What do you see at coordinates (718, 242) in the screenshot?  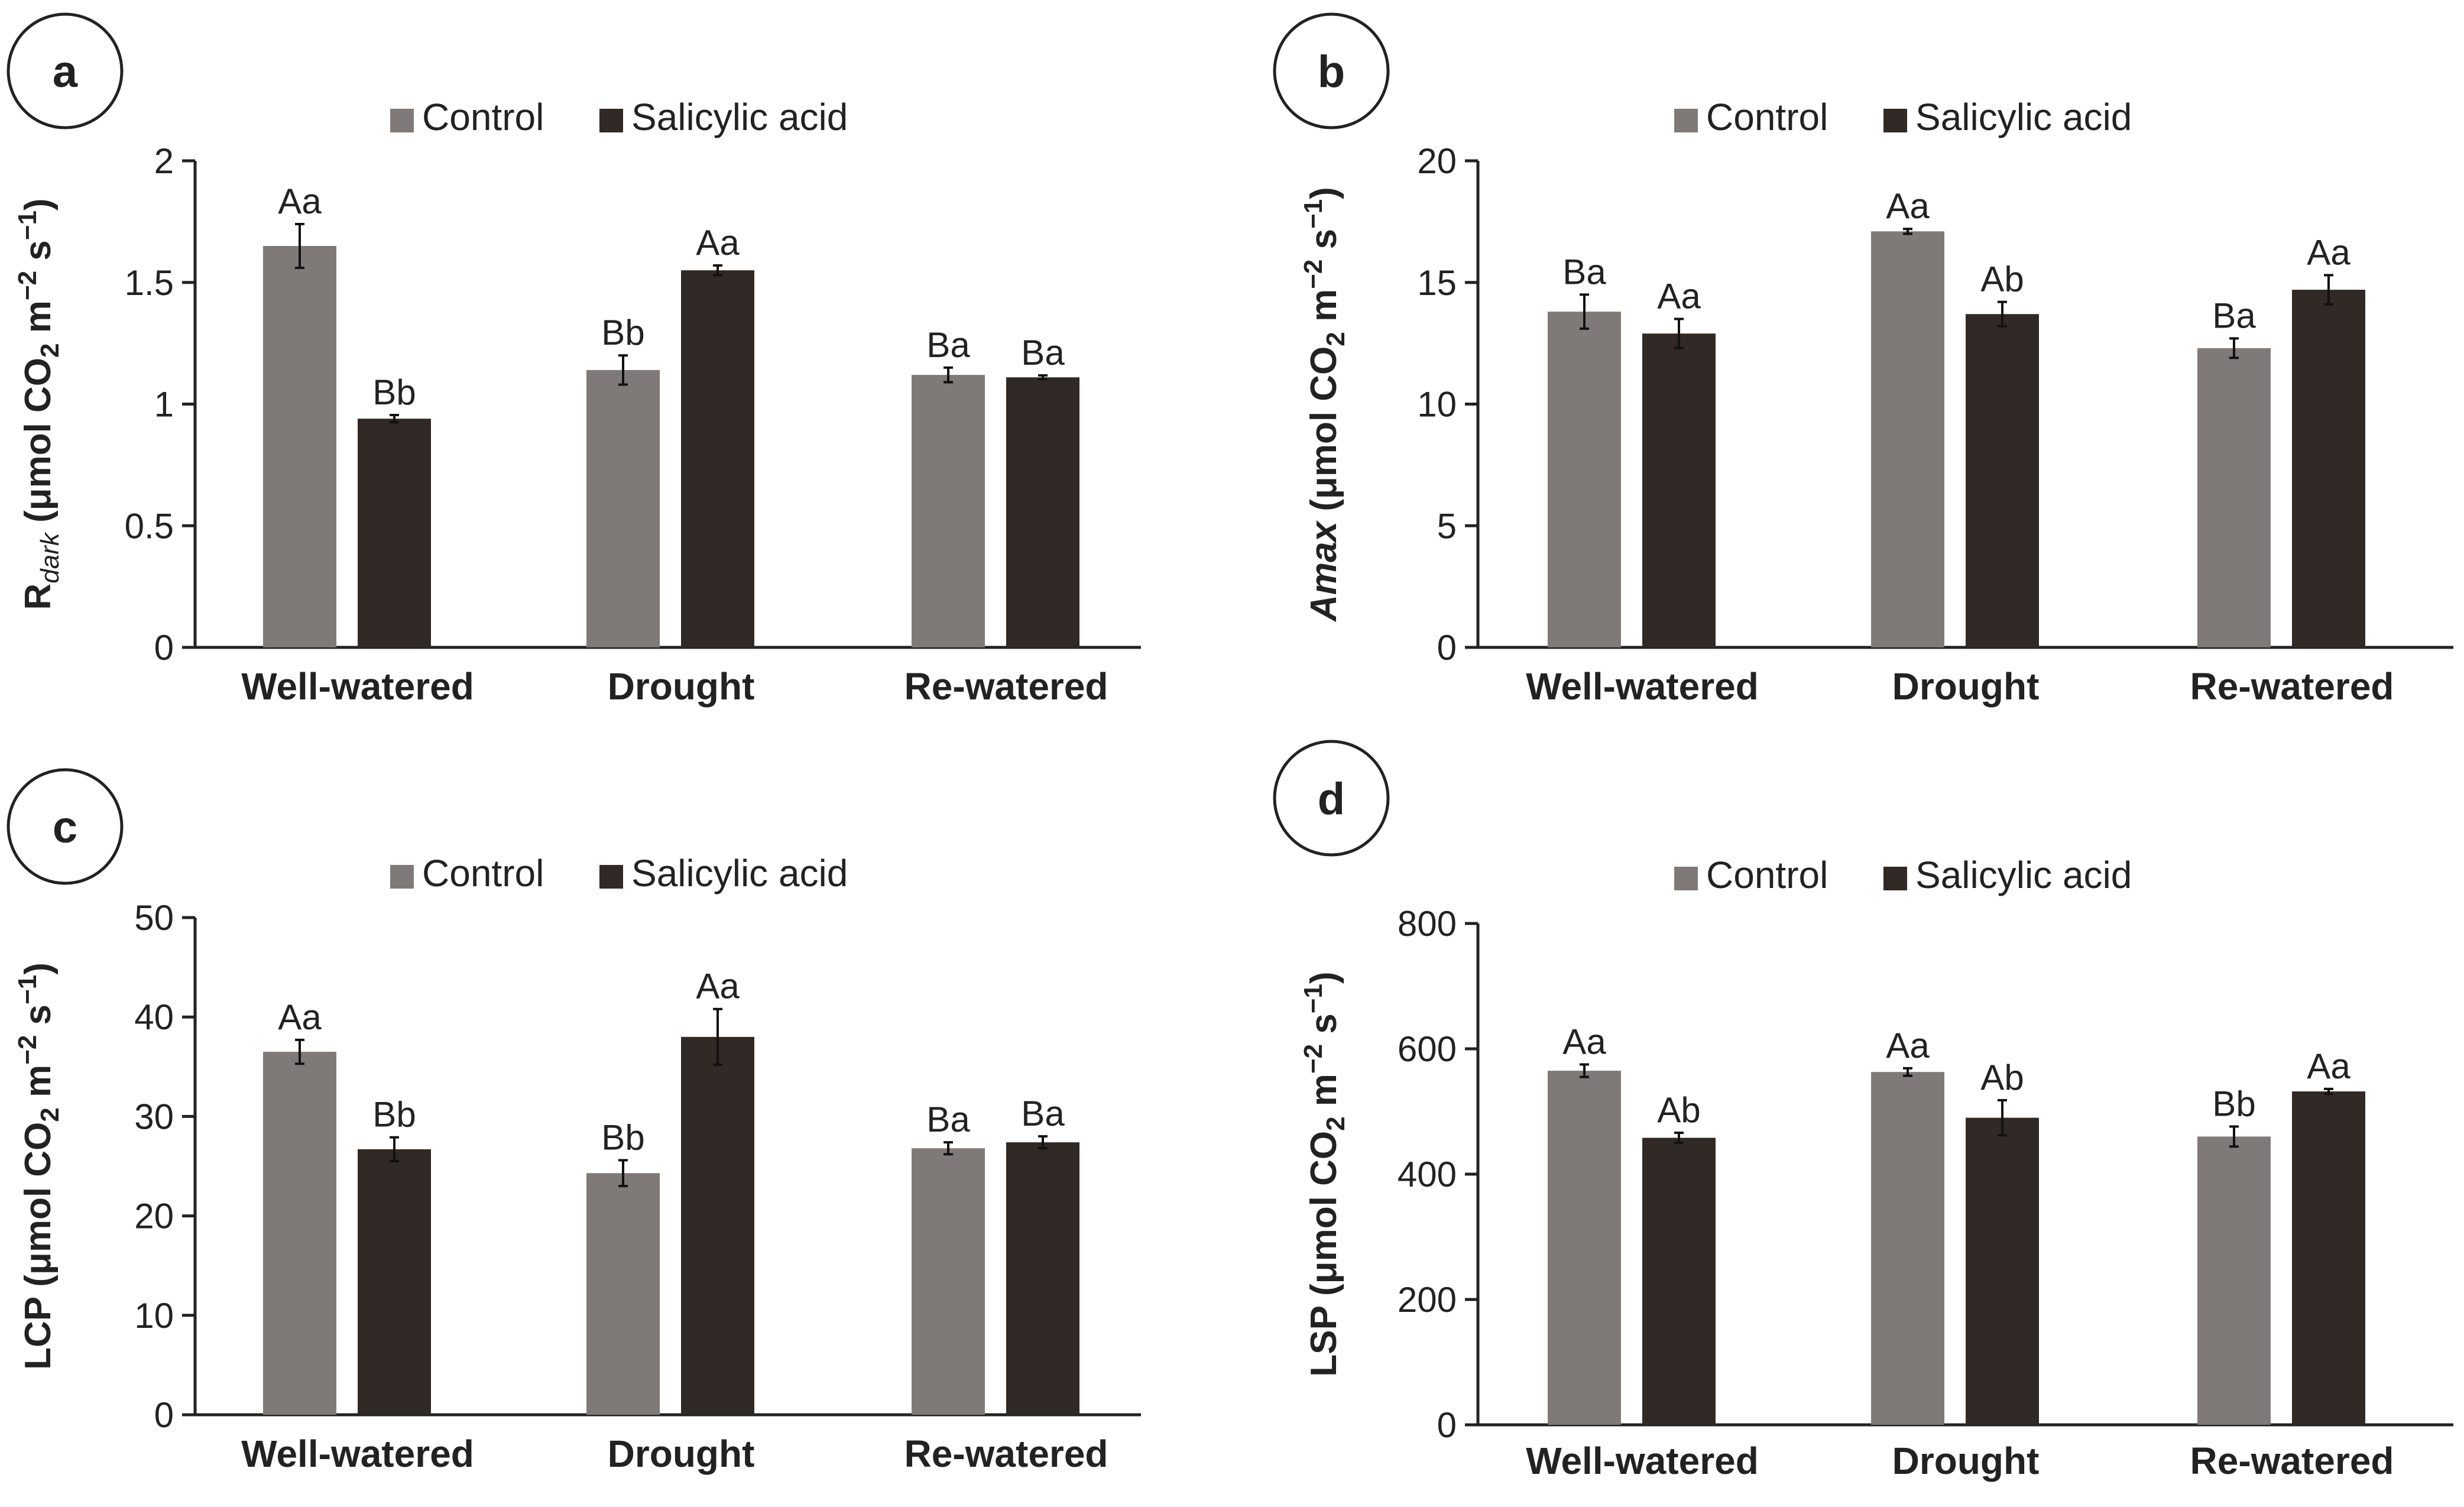 I see `panel-a-significance-label: Aa` at bounding box center [718, 242].